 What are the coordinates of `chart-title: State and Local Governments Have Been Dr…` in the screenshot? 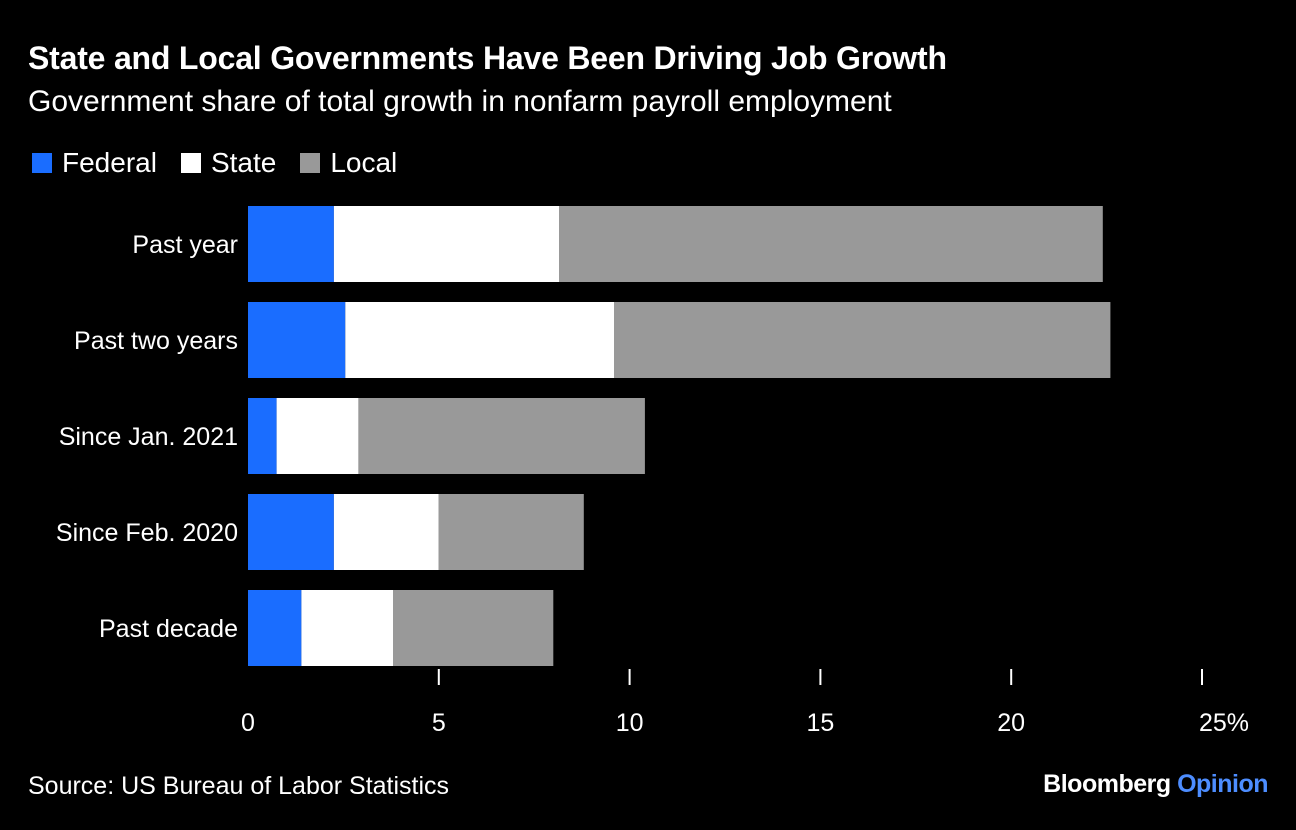 It's located at (487, 58).